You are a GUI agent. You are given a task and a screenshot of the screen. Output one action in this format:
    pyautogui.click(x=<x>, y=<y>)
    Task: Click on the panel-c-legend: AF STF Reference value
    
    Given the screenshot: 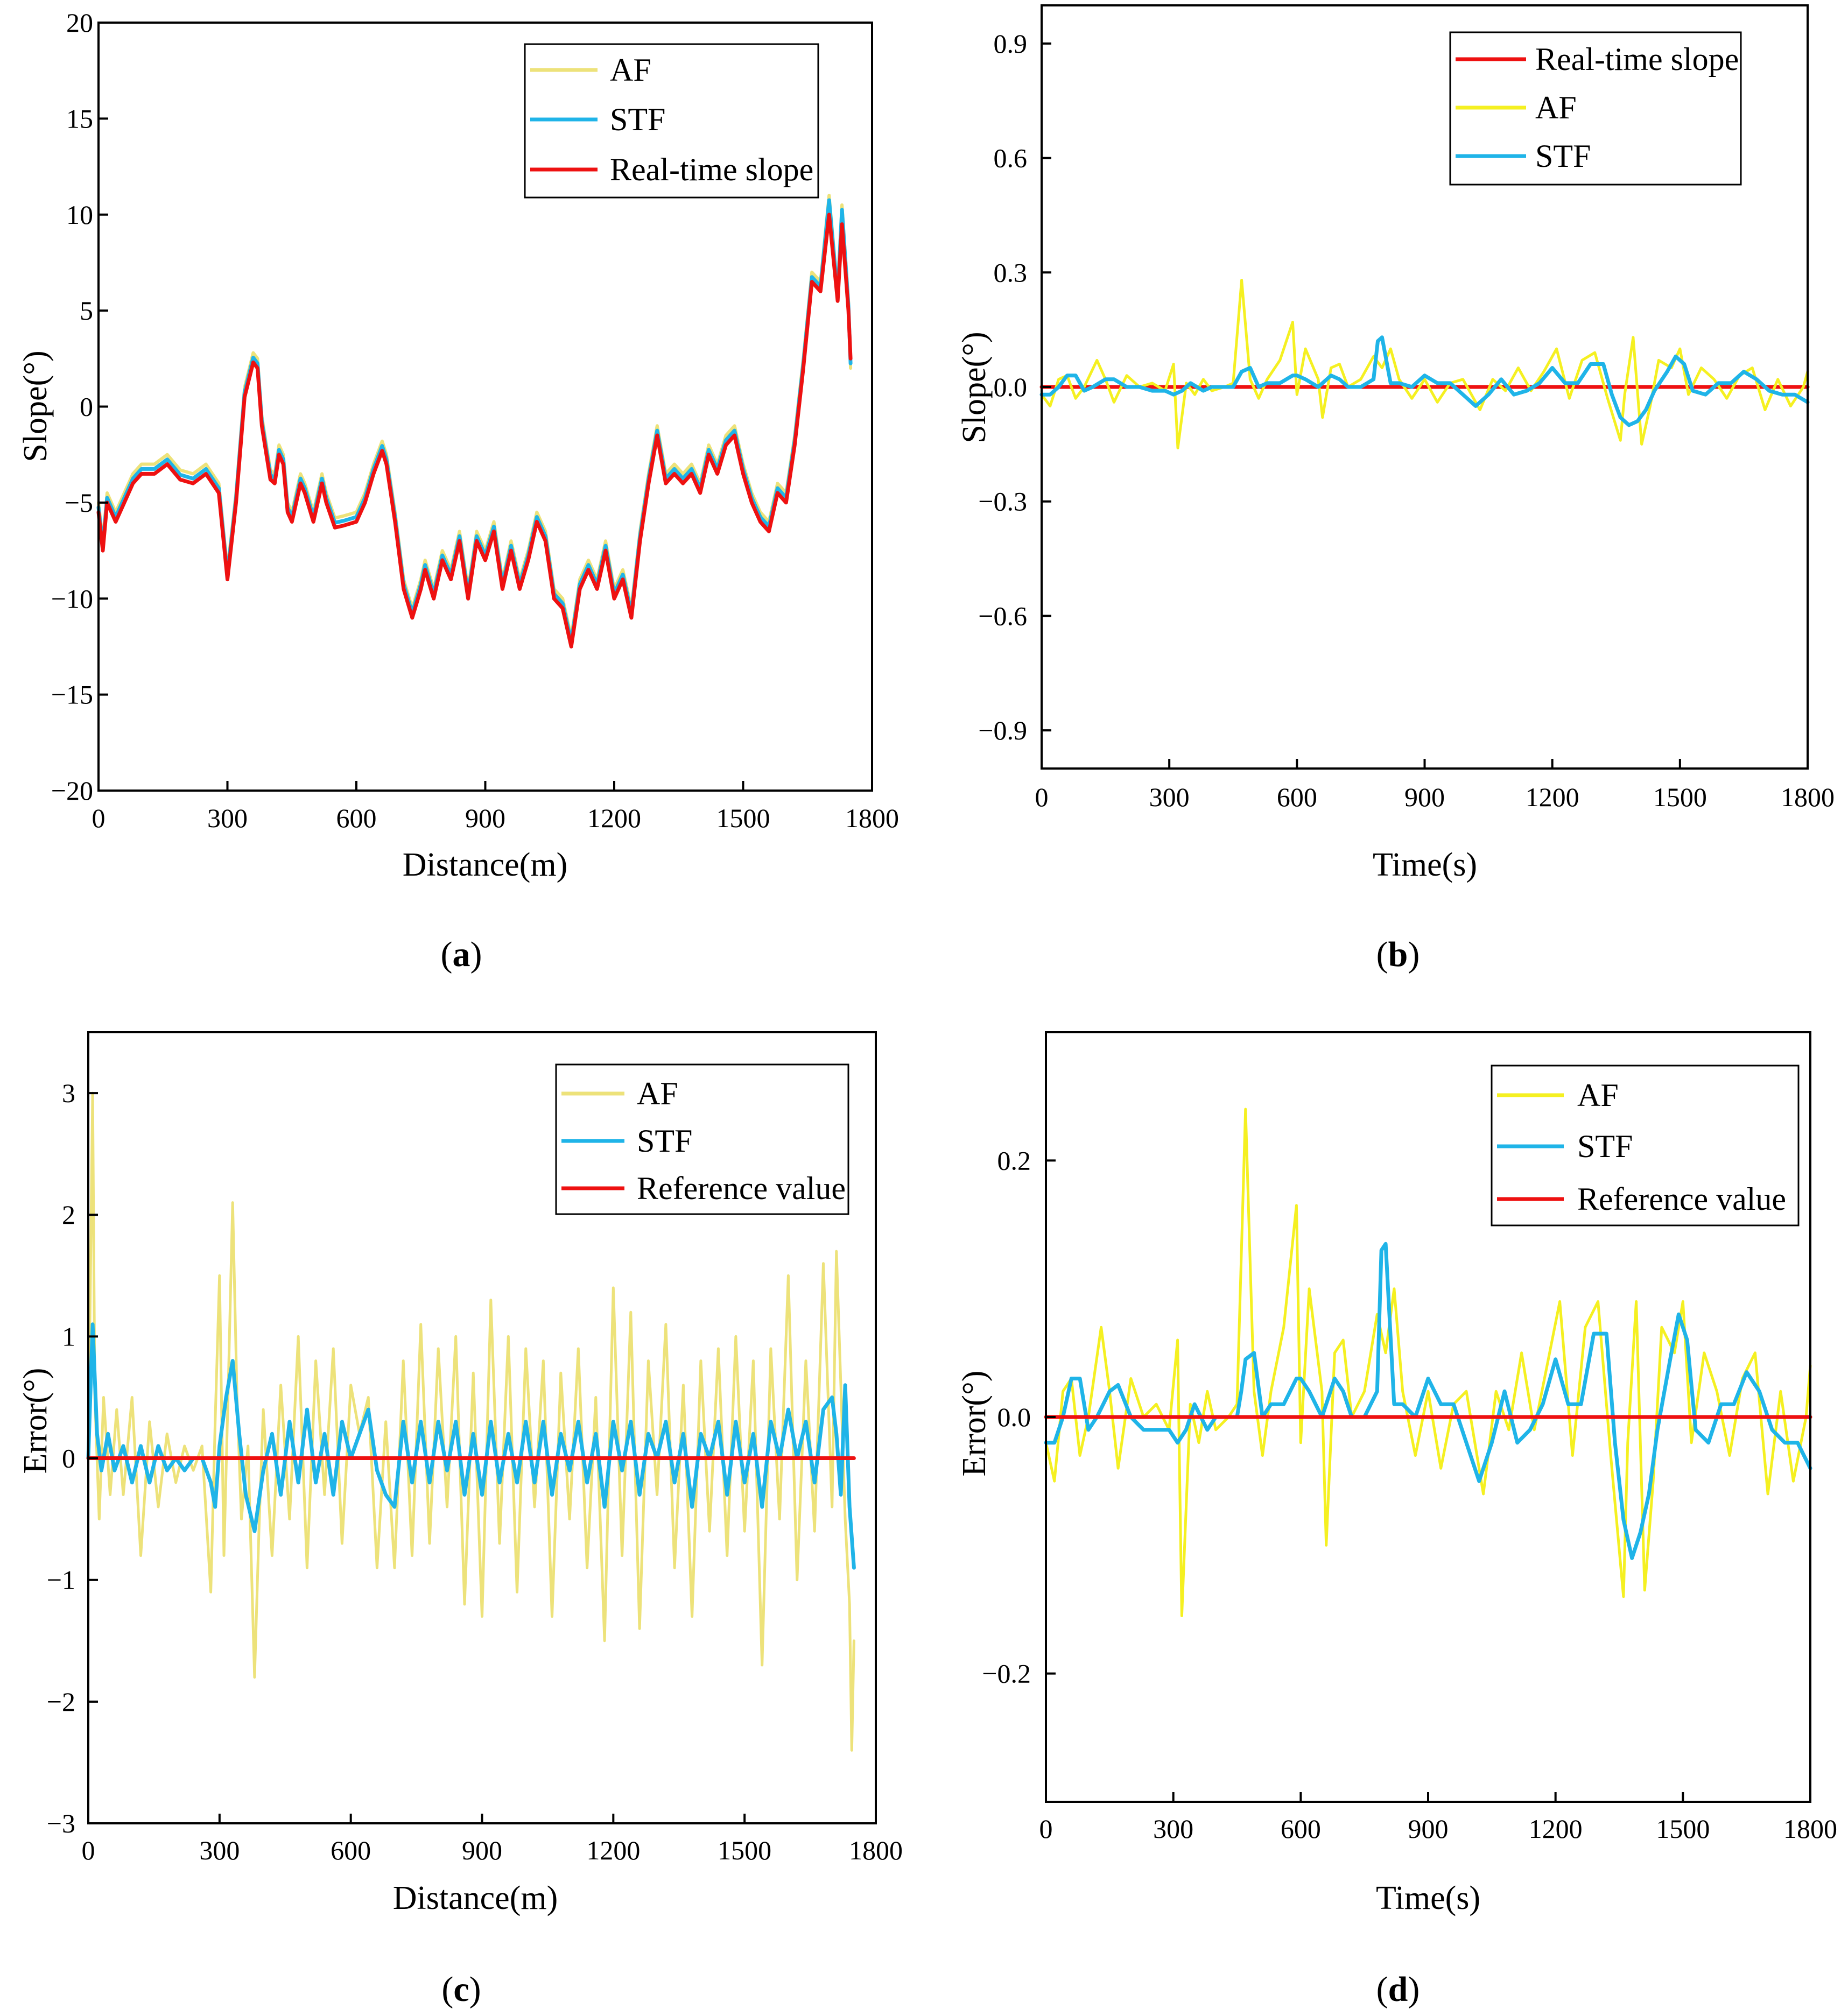 What is the action you would take?
    pyautogui.click(x=702, y=1139)
    